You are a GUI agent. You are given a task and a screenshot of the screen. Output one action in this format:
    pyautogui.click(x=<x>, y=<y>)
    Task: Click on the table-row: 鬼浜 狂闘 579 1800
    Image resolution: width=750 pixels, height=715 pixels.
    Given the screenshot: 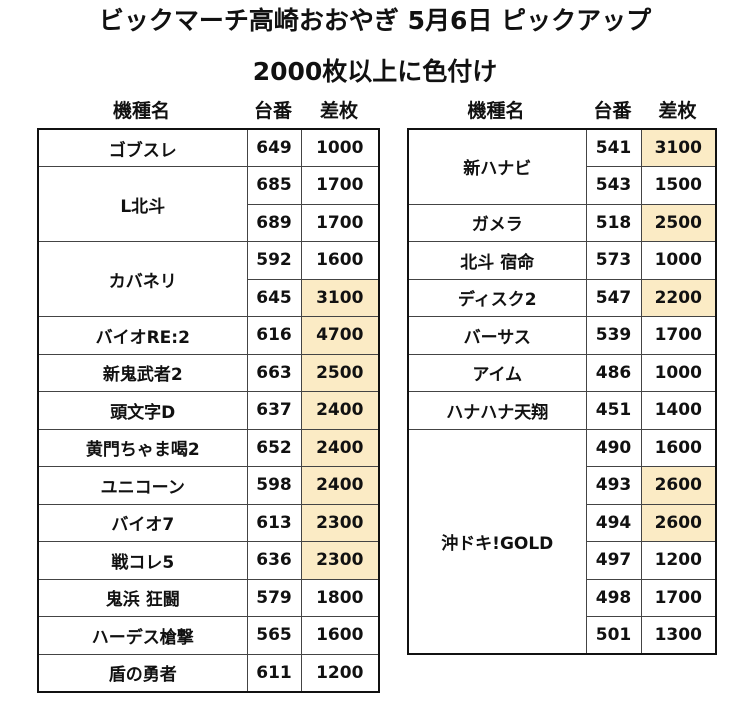 What is the action you would take?
    pyautogui.click(x=208, y=597)
    